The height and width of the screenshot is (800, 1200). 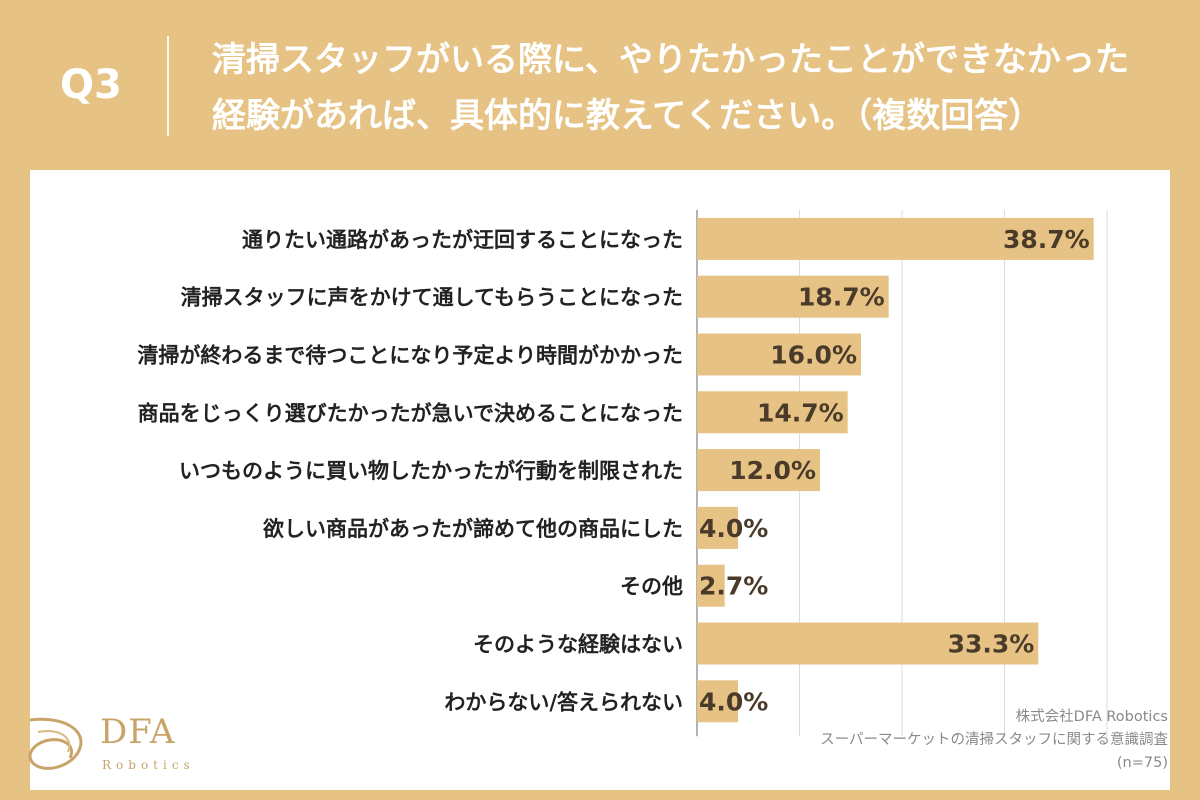 I want to click on value-label: 33.3%, so click(x=991, y=644).